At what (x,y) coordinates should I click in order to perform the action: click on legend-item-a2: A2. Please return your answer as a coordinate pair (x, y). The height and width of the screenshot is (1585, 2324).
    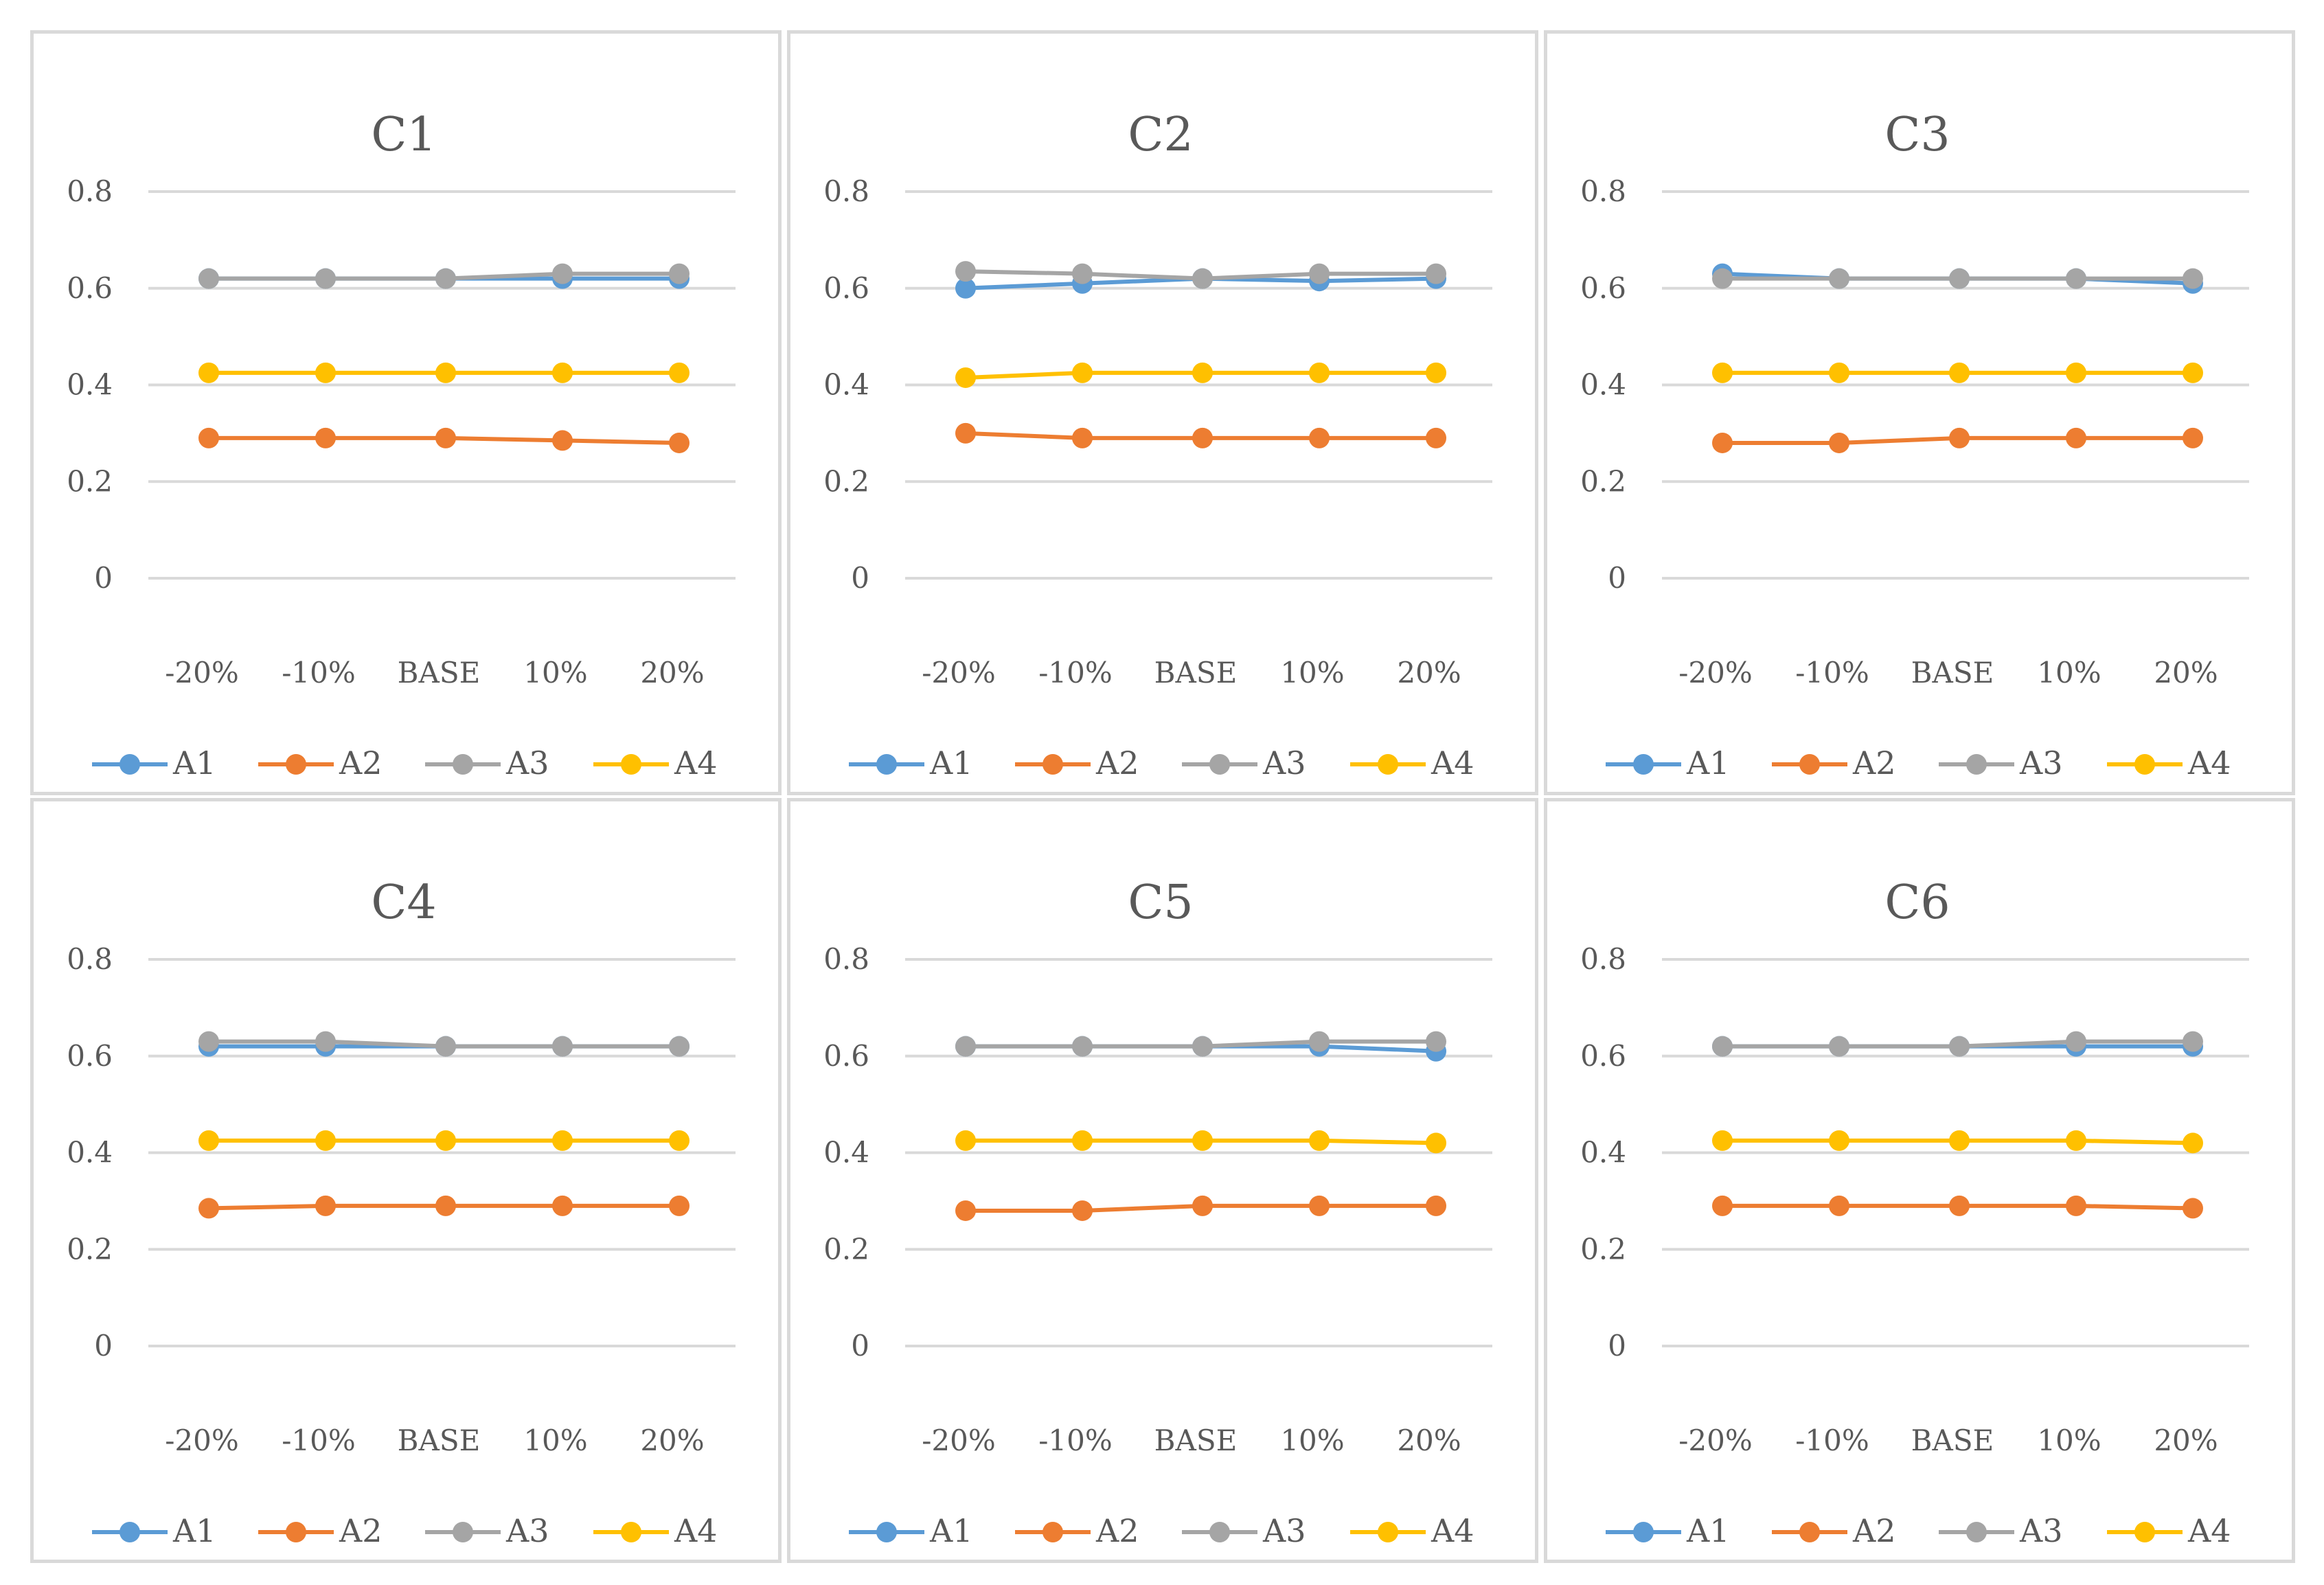
    Looking at the image, I should click on (1834, 1530).